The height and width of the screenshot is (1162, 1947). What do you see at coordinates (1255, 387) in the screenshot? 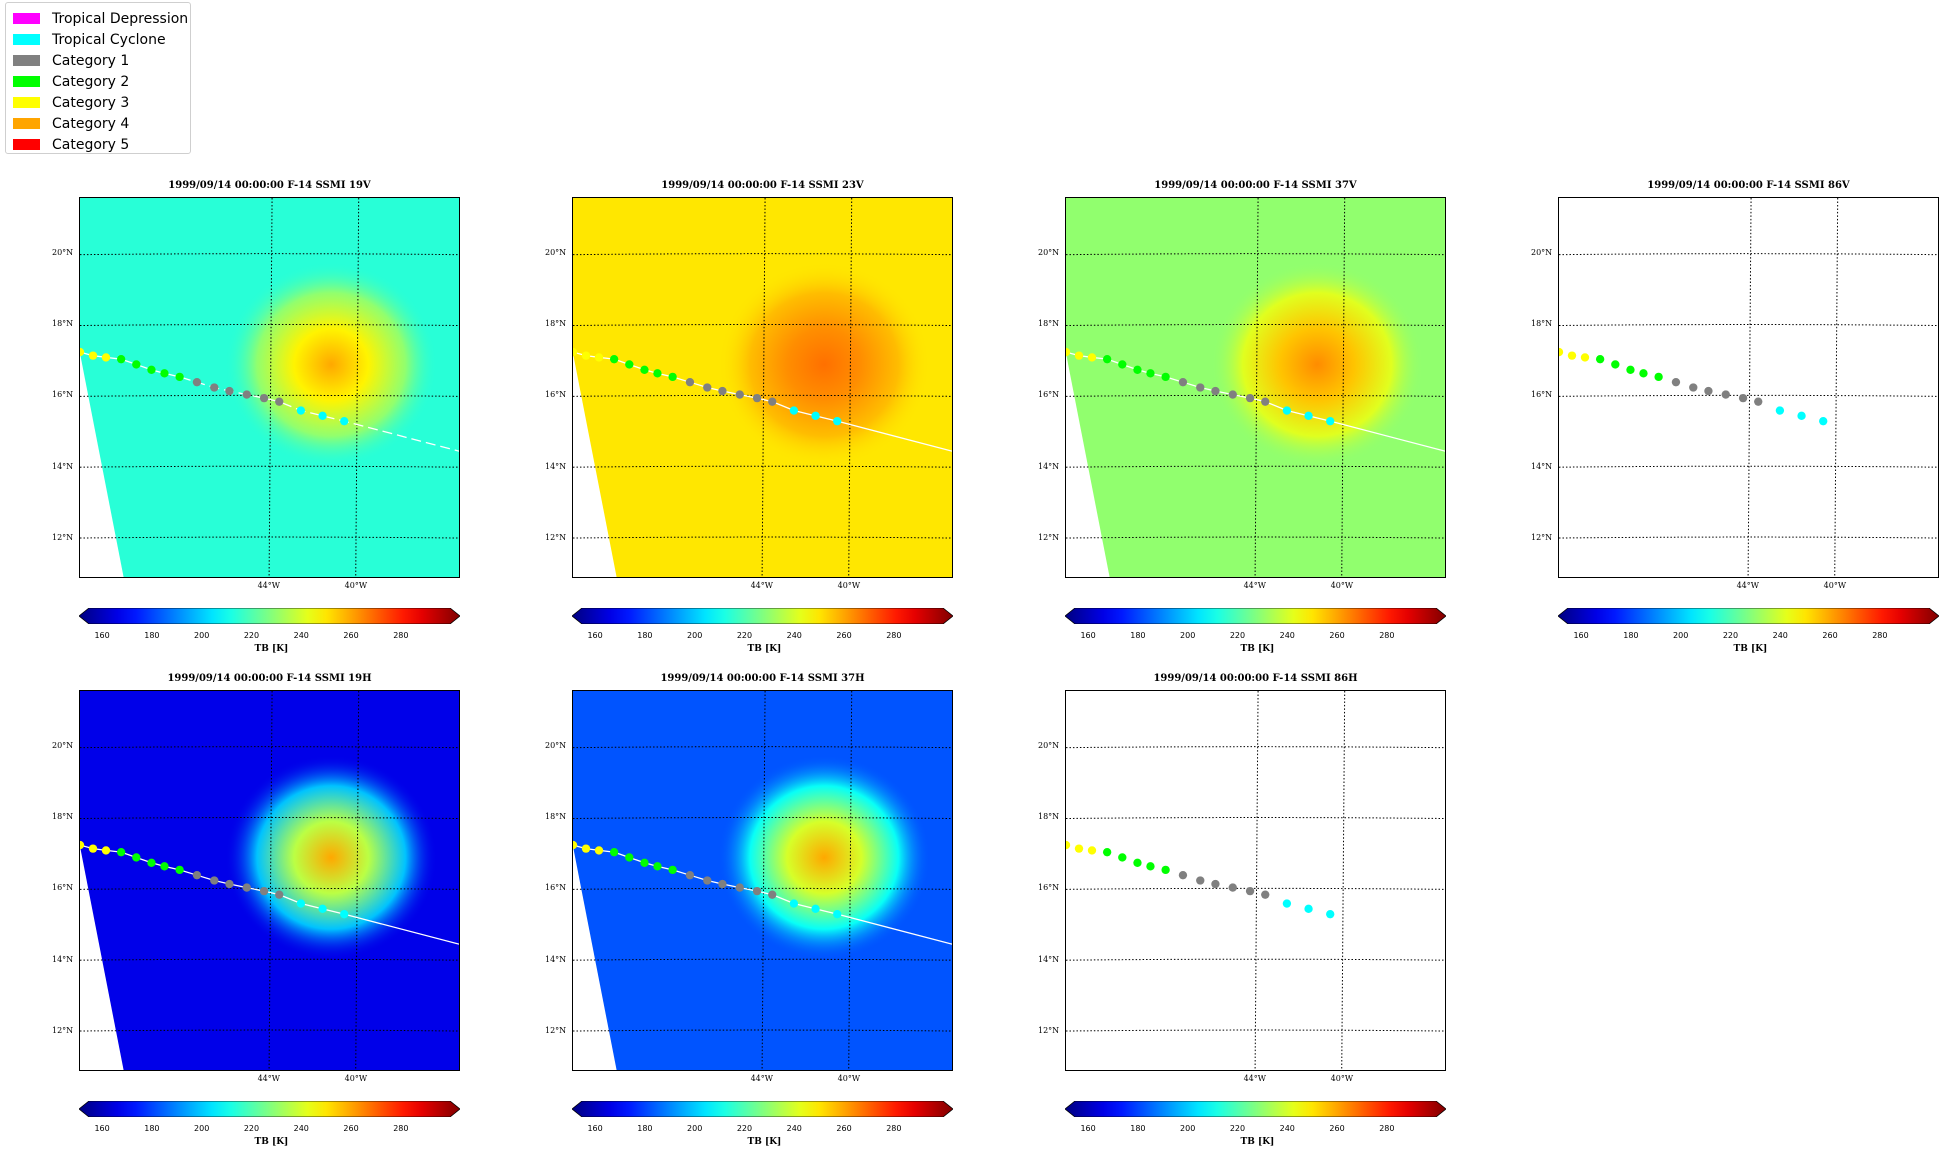
I see `map-plot` at bounding box center [1255, 387].